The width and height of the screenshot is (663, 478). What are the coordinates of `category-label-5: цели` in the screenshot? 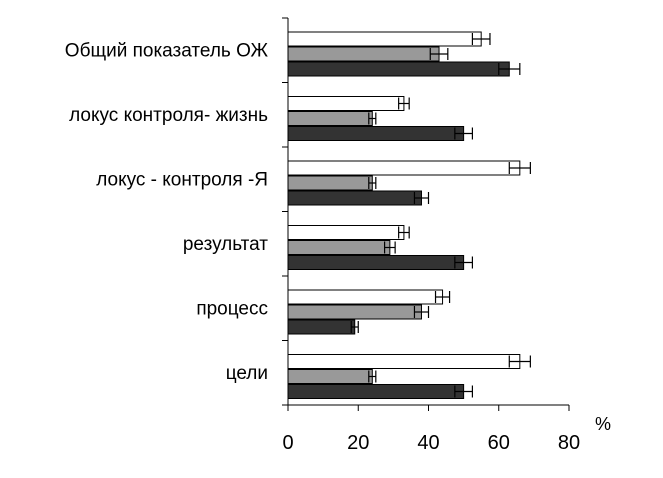 It's located at (247, 373).